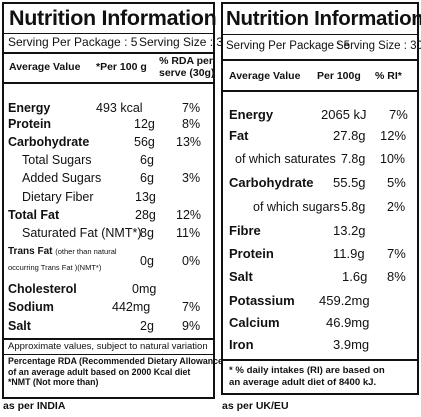  I want to click on uk-row-calcium: Calcium 46.9mg, so click(320, 323).